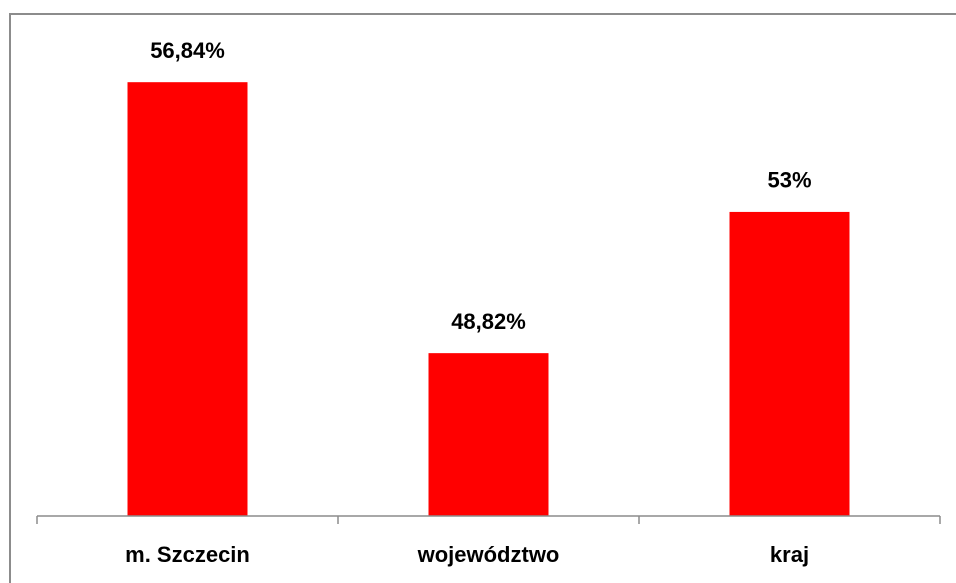 The height and width of the screenshot is (583, 956). I want to click on data-label: 48,82%, so click(488, 321).